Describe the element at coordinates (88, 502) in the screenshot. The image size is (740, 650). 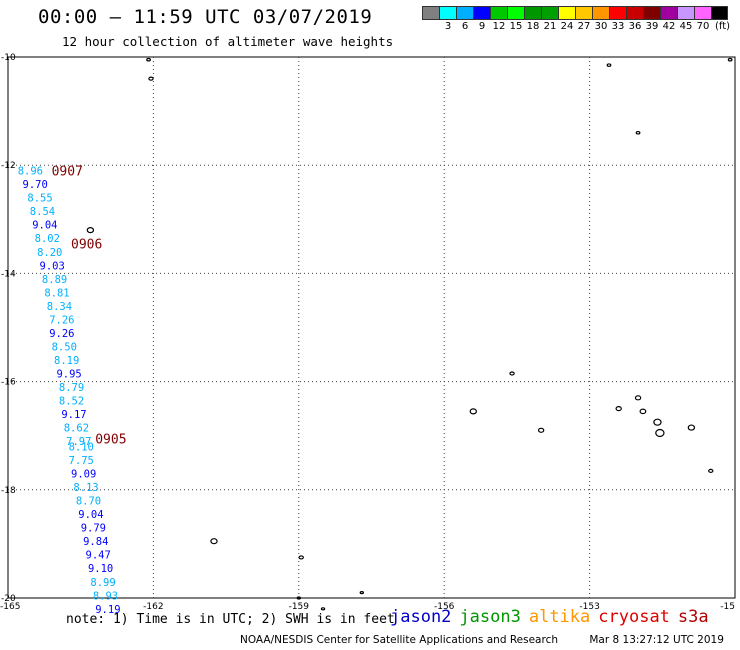
I see `swh-value: 8.70` at that location.